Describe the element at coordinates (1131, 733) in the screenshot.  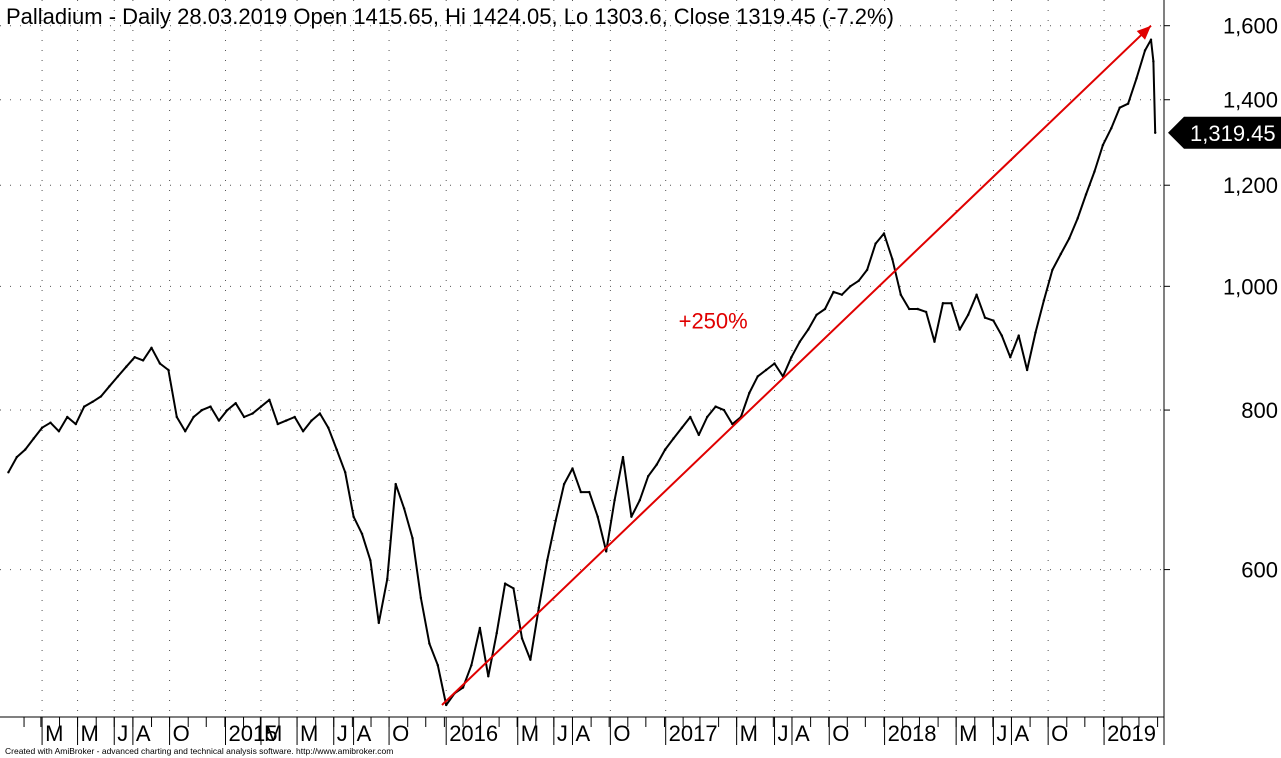
I see `x-tick-label: 2019` at that location.